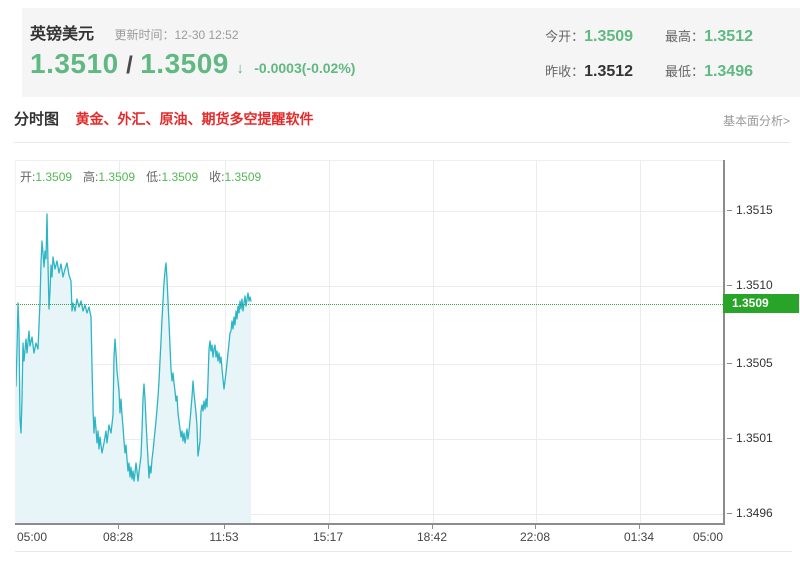 This screenshot has width=800, height=572. I want to click on x-axis-label: 18:42, so click(432, 537).